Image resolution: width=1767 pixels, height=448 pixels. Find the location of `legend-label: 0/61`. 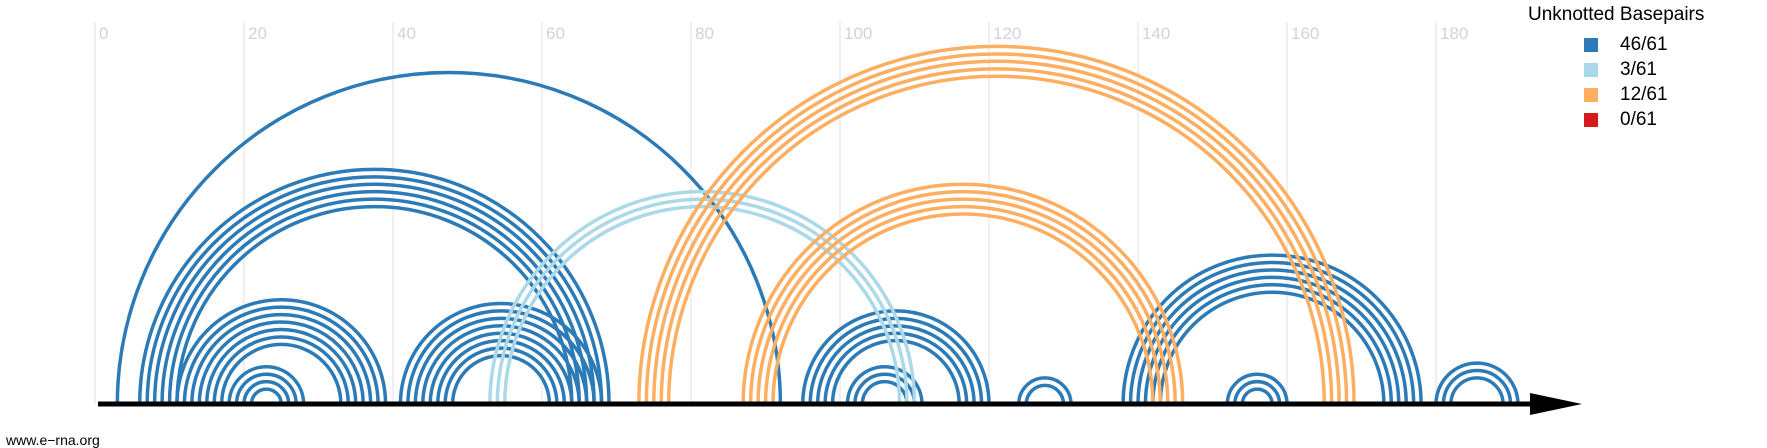

legend-label: 0/61 is located at coordinates (1638, 119).